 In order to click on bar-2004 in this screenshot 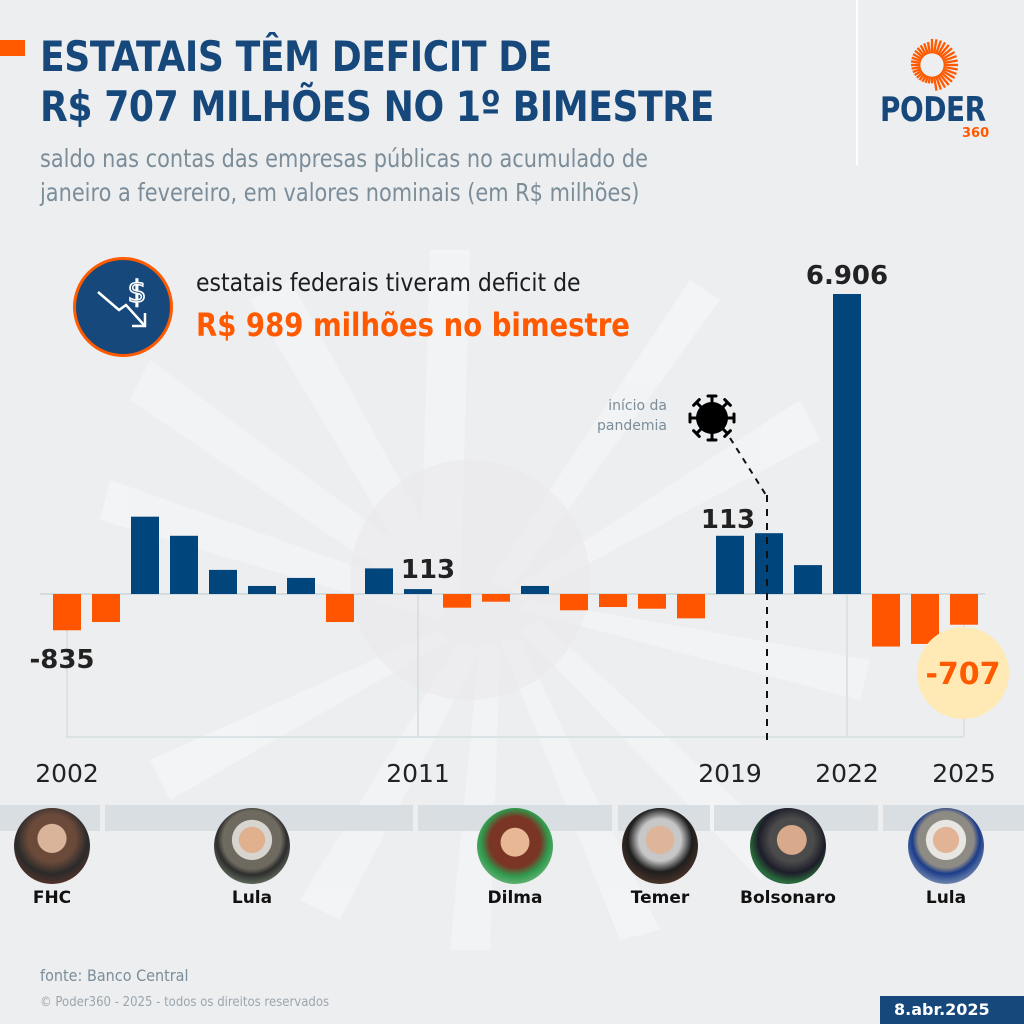, I will do `click(145, 555)`.